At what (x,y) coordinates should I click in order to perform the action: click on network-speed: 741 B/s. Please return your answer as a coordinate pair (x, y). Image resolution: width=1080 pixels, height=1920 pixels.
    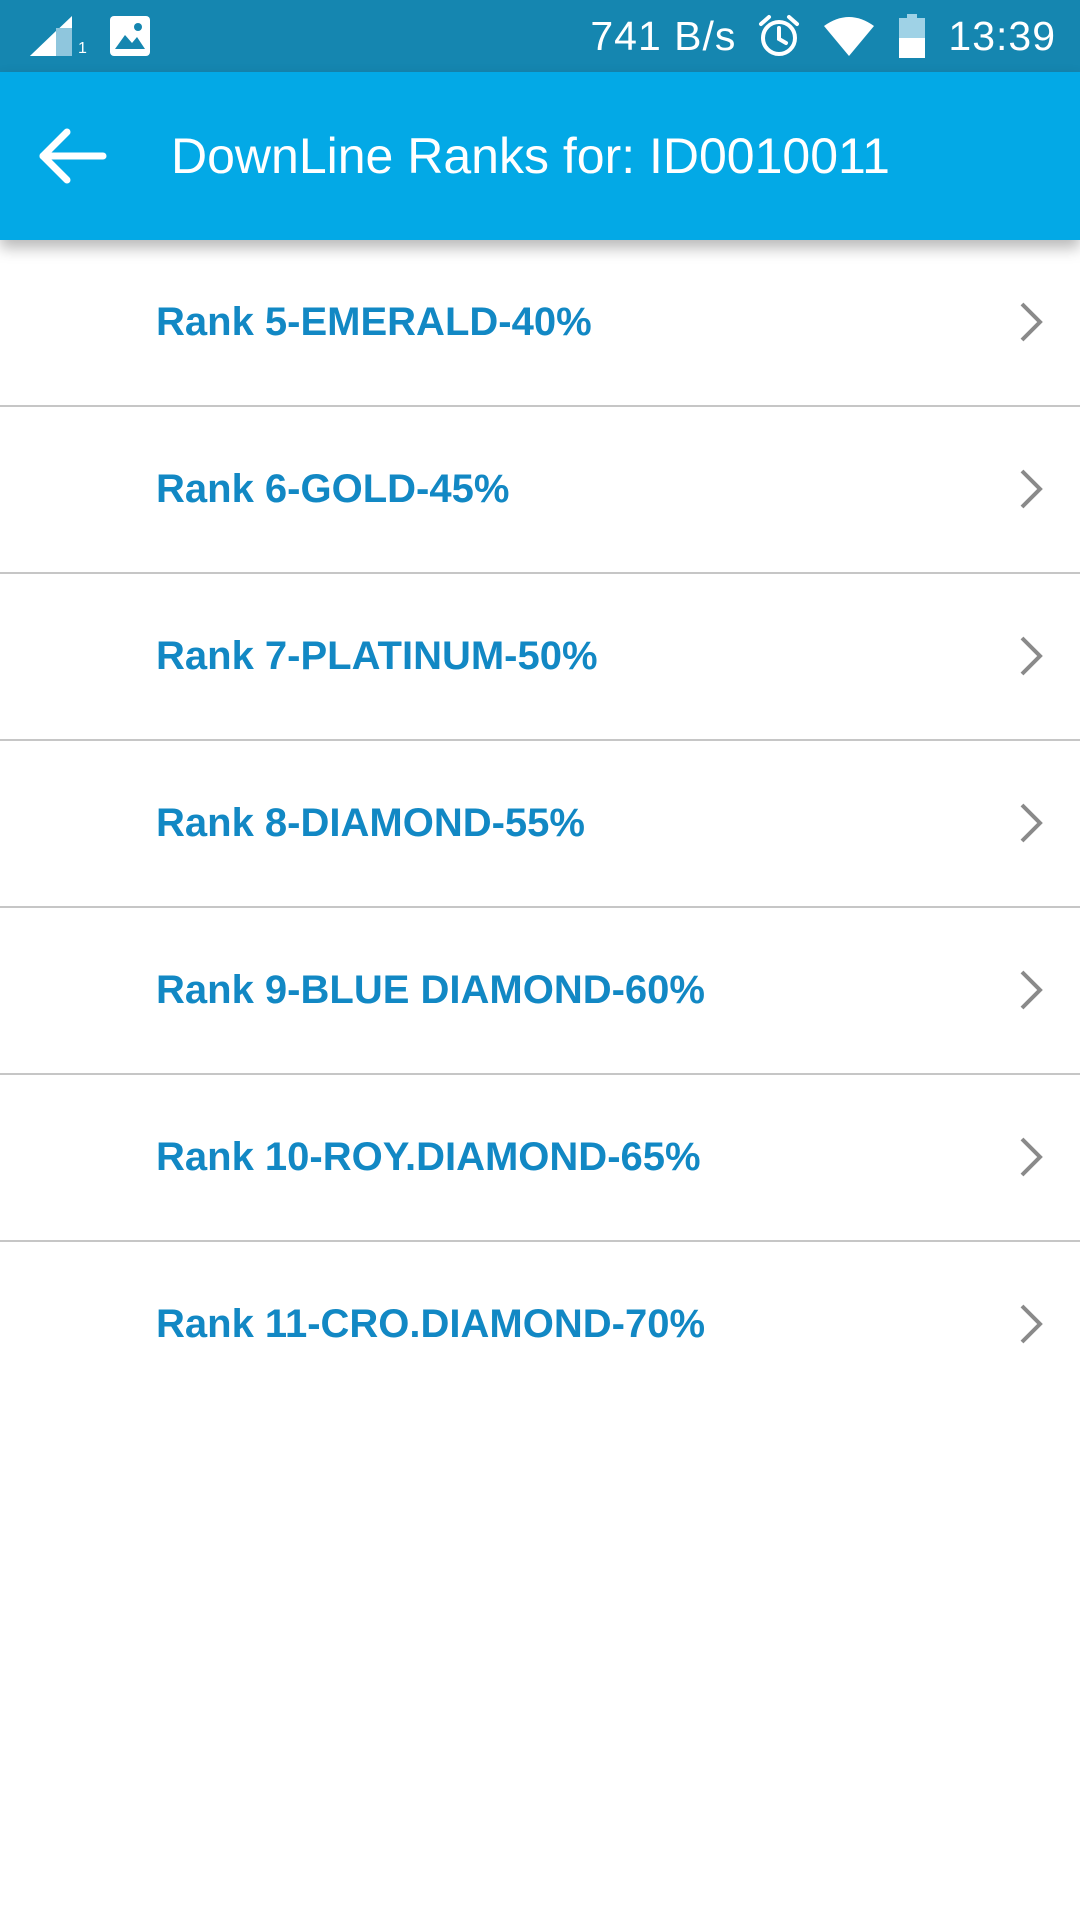
    Looking at the image, I should click on (663, 35).